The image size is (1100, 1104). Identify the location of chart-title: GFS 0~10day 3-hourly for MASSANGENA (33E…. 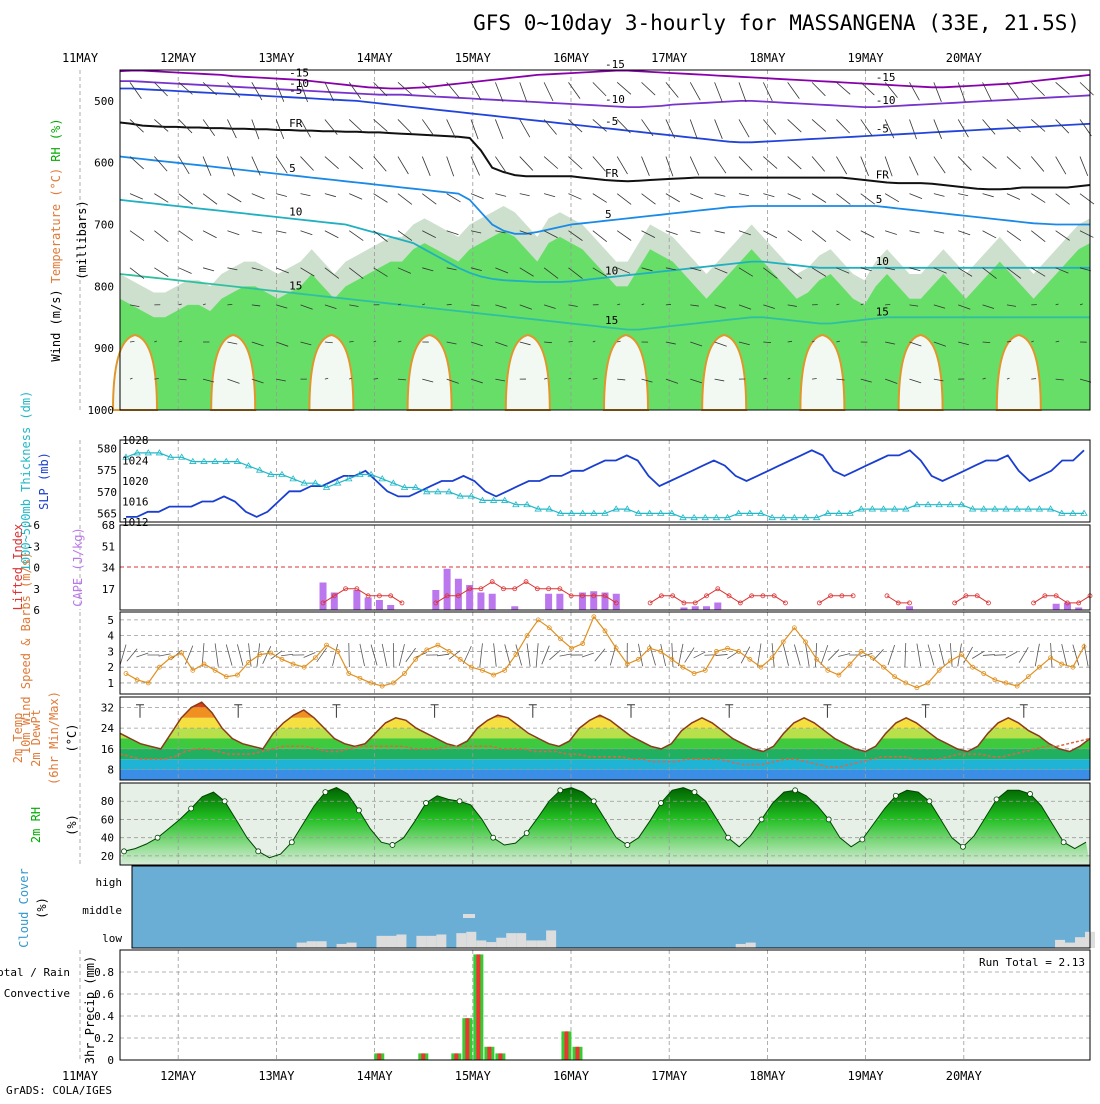
(776, 23).